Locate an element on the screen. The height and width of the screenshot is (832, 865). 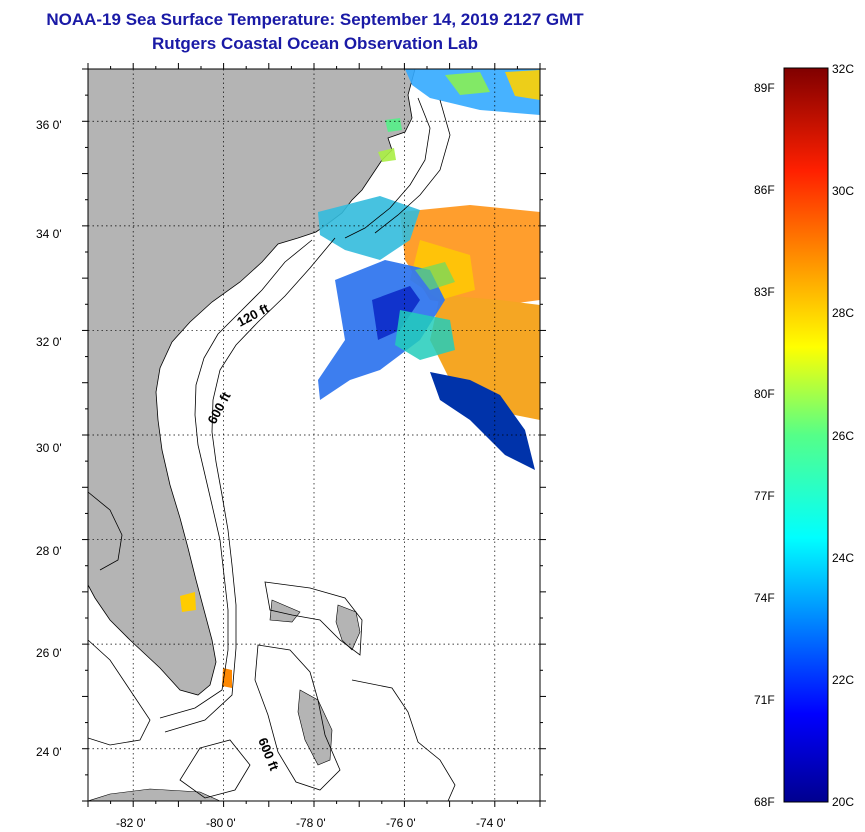
cuba-coast is located at coordinates (154, 794).